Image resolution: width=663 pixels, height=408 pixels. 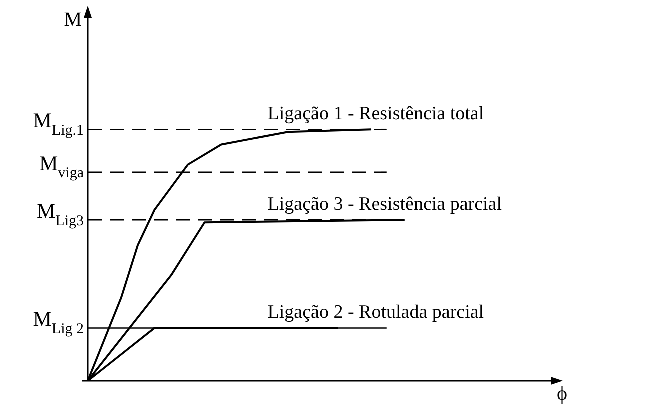 I want to click on series-label: Ligação 3 - Resistência parcial, so click(x=385, y=205).